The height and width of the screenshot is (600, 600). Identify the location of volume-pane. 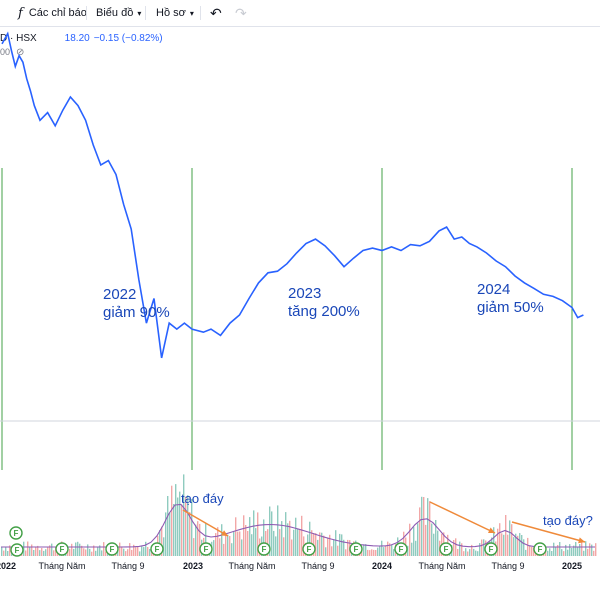
(299, 515).